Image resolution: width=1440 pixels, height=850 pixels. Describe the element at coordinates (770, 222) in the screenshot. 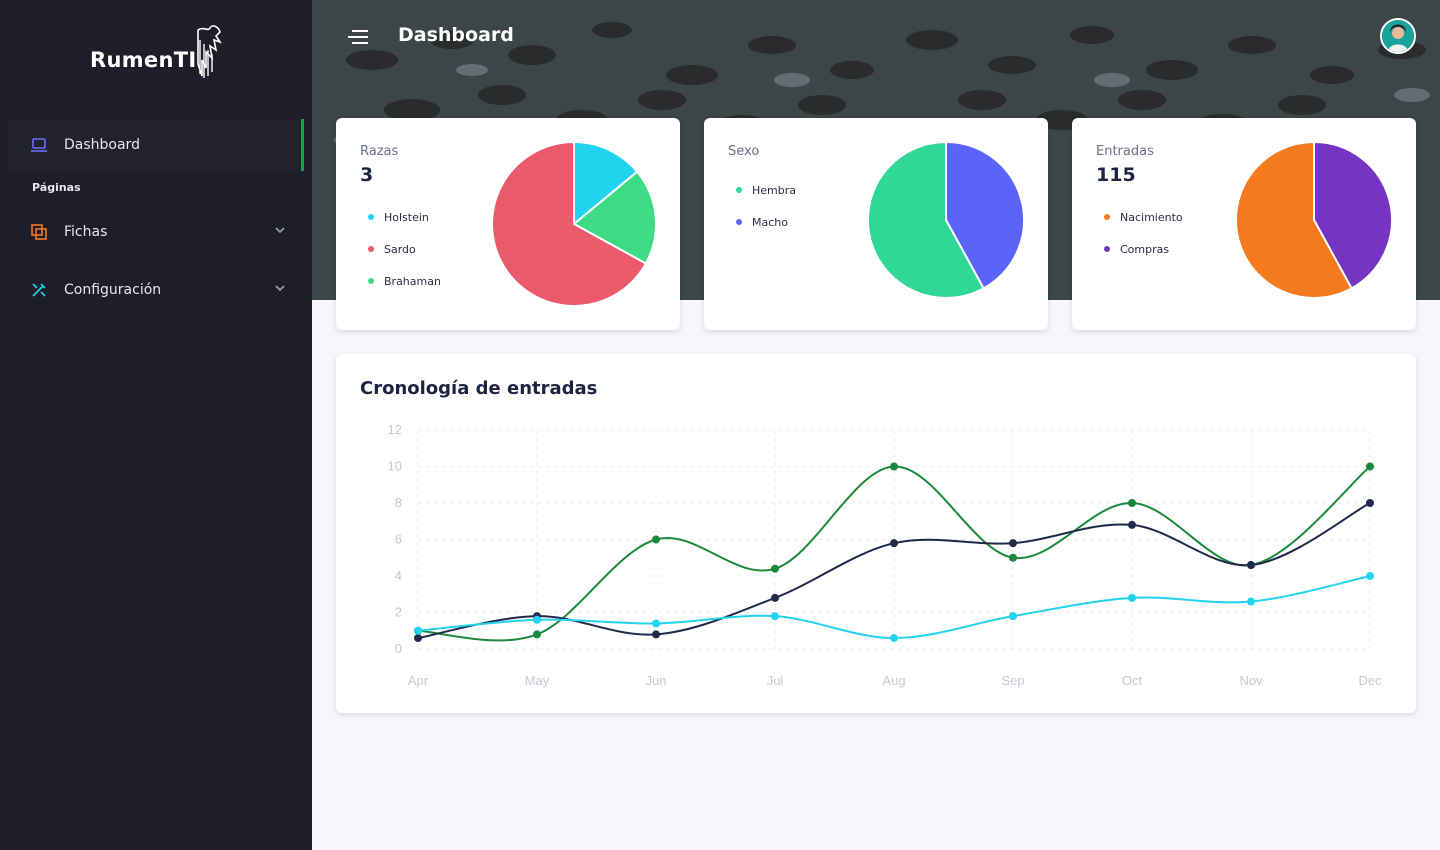

I see `legend-label: Macho` at that location.